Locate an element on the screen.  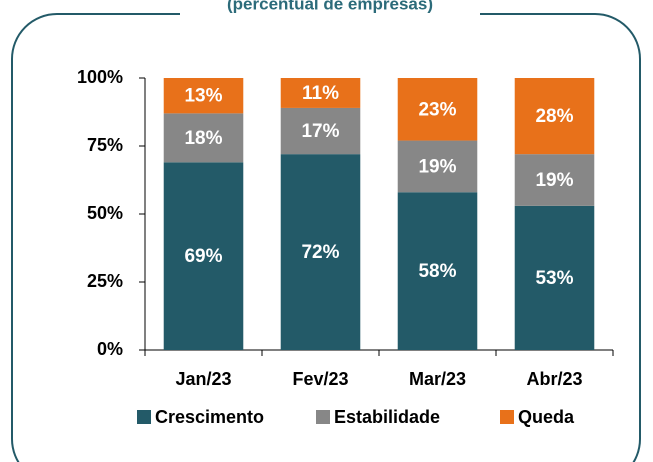
x-tick-label: Jan/23 is located at coordinates (203, 379).